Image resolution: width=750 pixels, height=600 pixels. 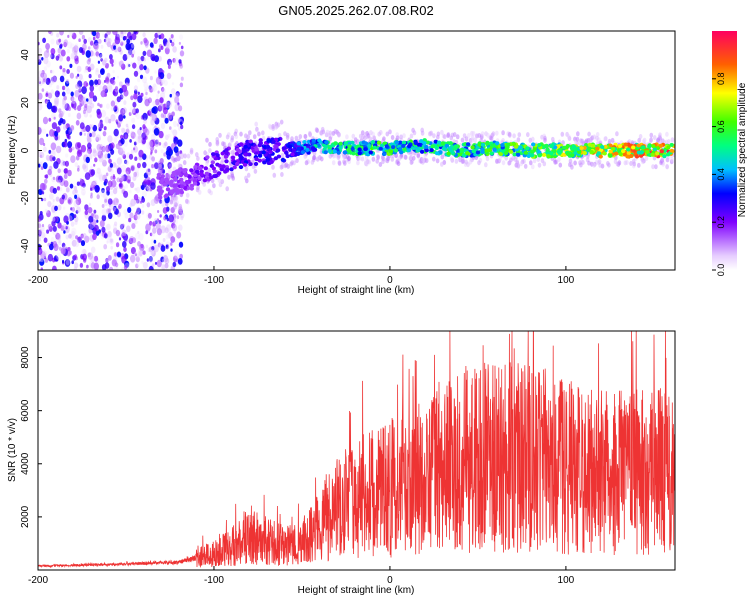 What do you see at coordinates (25, 463) in the screenshot?
I see `snr-y-tick-label: 4000` at bounding box center [25, 463].